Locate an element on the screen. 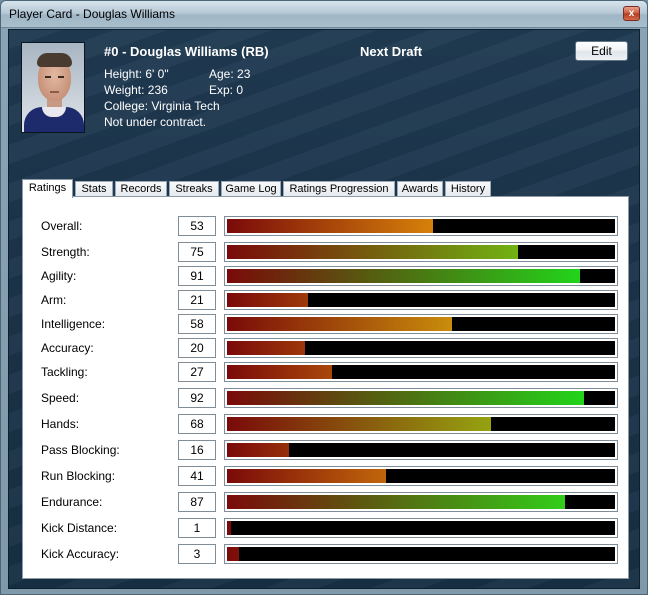  rating-row: Endurance: 87 is located at coordinates (325, 502).